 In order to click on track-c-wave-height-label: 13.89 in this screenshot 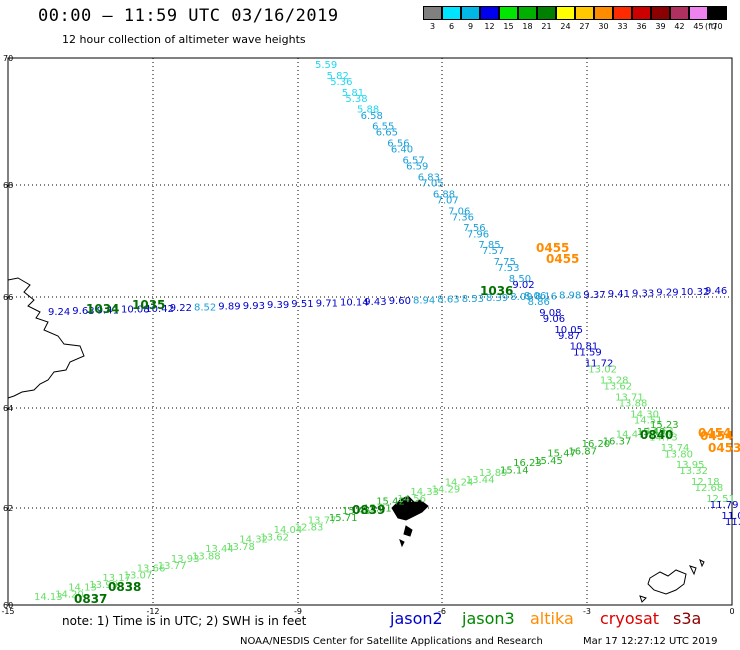, I will do `click(493, 473)`.